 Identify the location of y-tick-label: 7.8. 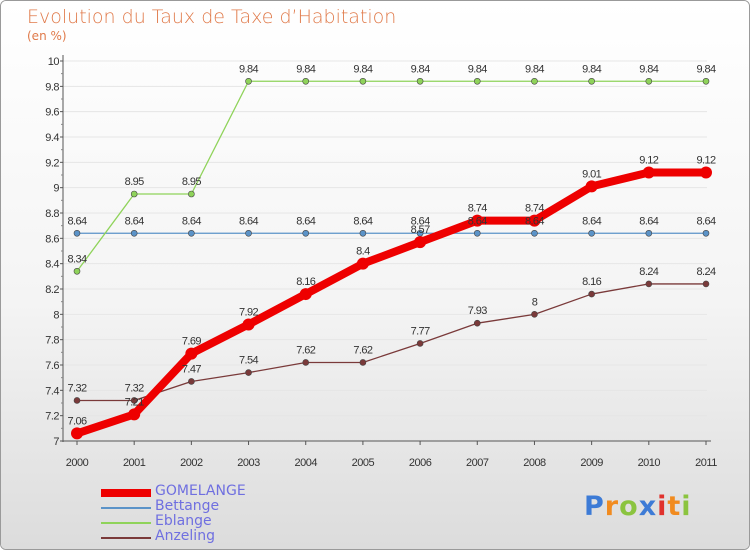
(52, 341).